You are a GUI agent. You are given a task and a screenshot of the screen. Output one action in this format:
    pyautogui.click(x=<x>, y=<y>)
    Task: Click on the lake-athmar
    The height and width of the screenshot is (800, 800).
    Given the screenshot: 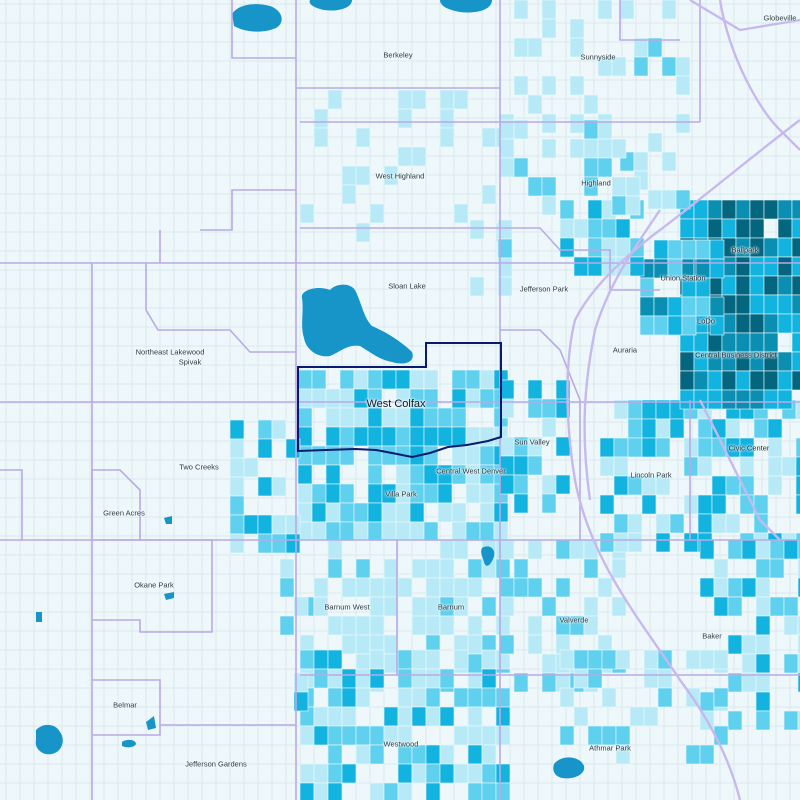 What is the action you would take?
    pyautogui.click(x=569, y=768)
    